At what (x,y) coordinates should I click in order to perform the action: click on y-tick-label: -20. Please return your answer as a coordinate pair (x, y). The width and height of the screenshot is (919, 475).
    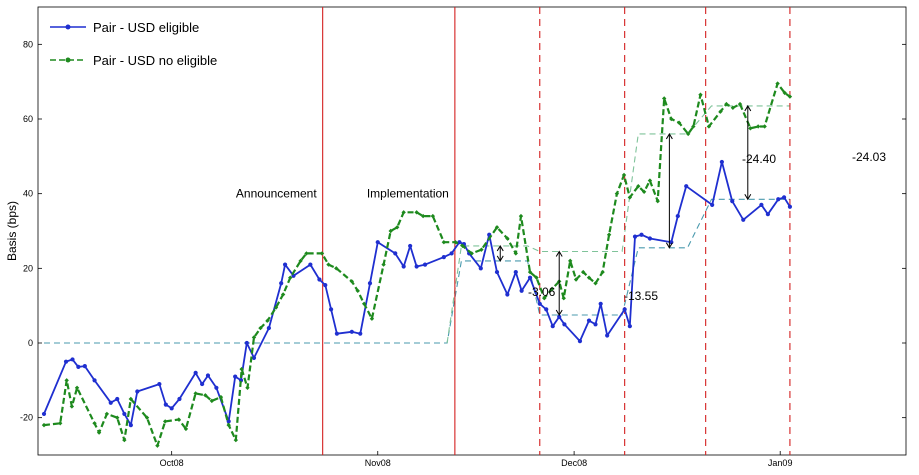
    Looking at the image, I should click on (26, 418).